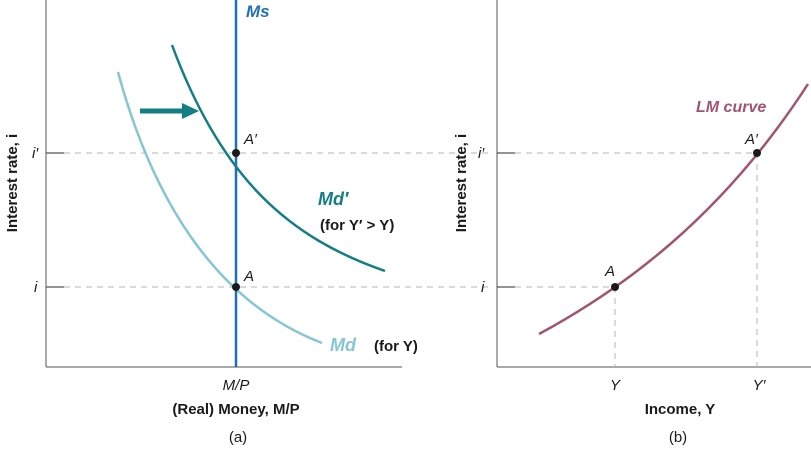  I want to click on money-demand-shifted-curve, so click(278, 158).